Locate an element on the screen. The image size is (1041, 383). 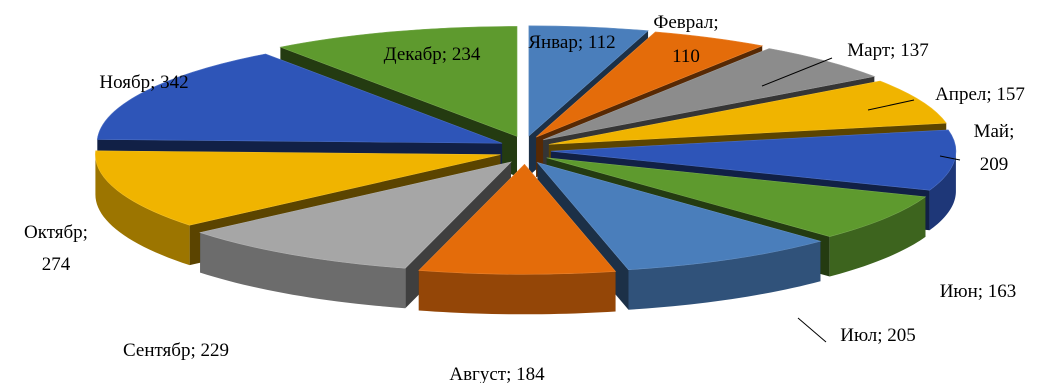
data-label-line: Август; 184 is located at coordinates (497, 373).